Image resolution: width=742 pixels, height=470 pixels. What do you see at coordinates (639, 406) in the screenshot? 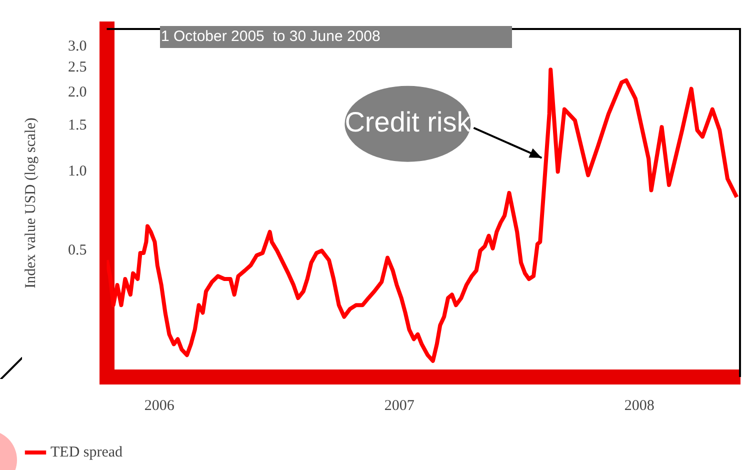
I see `x-tick-label: 2008` at bounding box center [639, 406].